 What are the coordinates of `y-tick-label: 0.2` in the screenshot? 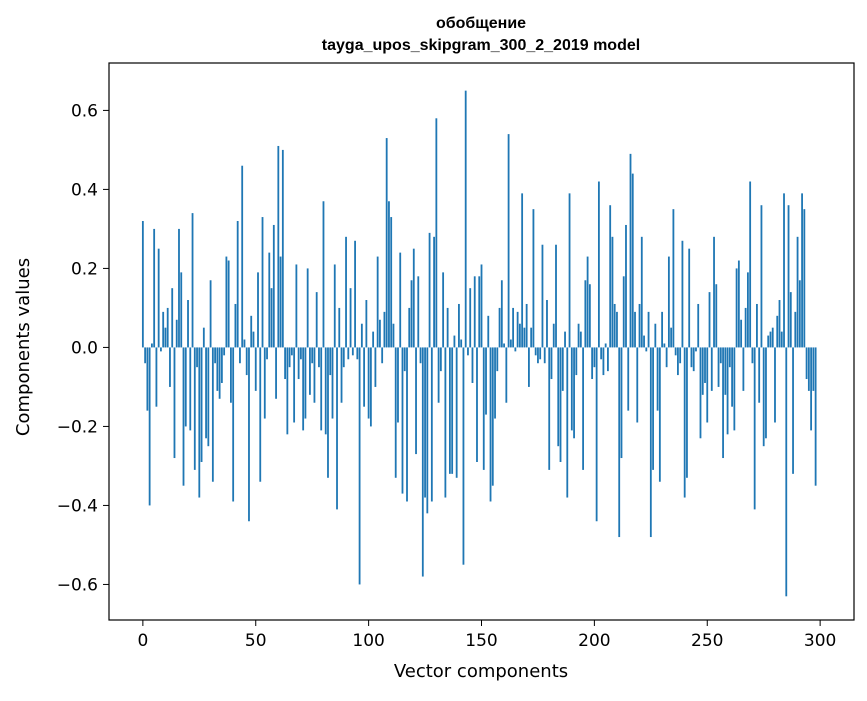 It's located at (84, 269).